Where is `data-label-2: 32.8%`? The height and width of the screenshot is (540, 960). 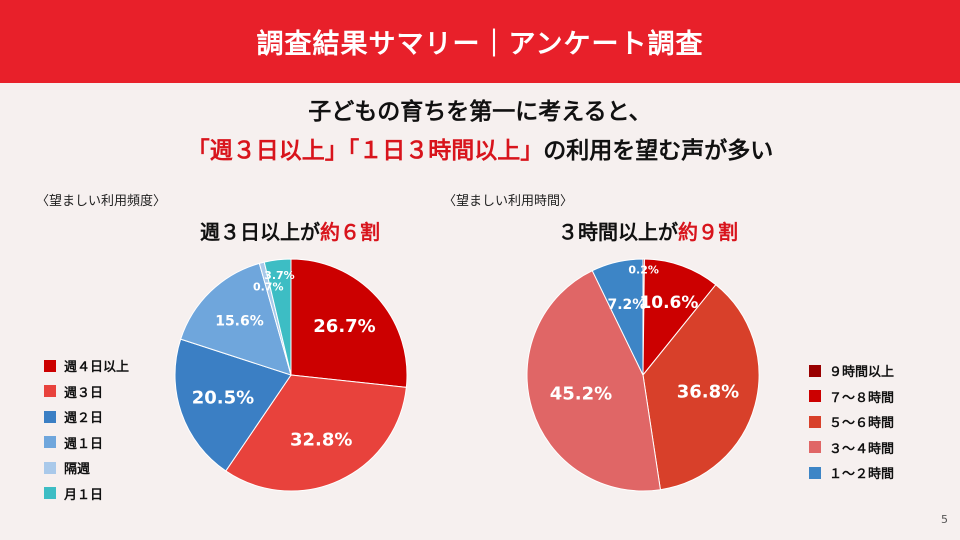
data-label-2: 32.8% is located at coordinates (321, 439).